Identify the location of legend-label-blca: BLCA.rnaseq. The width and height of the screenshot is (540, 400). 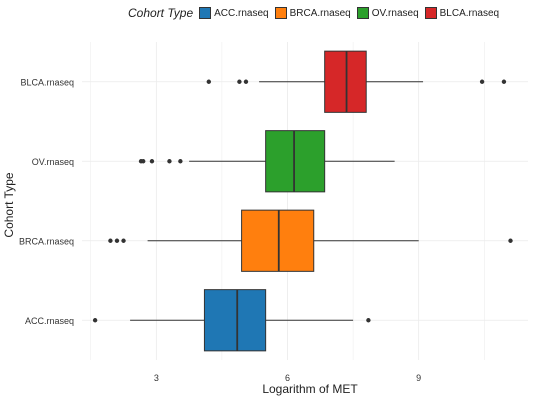
(469, 13).